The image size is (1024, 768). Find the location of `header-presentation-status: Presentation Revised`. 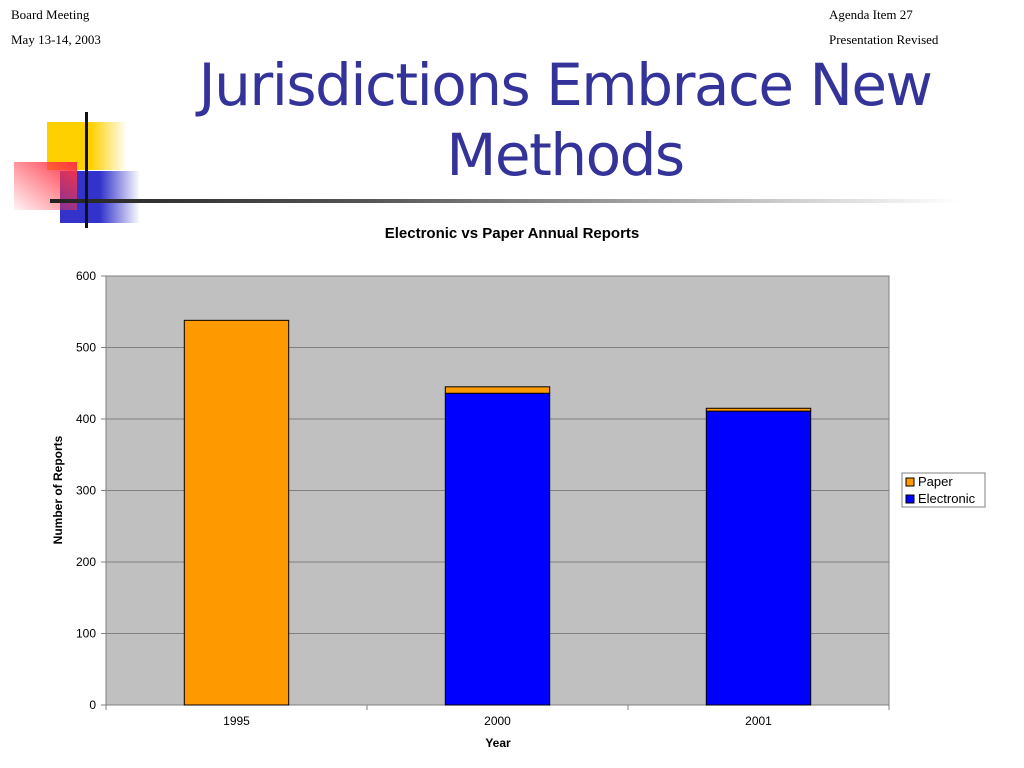

header-presentation-status: Presentation Revised is located at coordinates (884, 39).